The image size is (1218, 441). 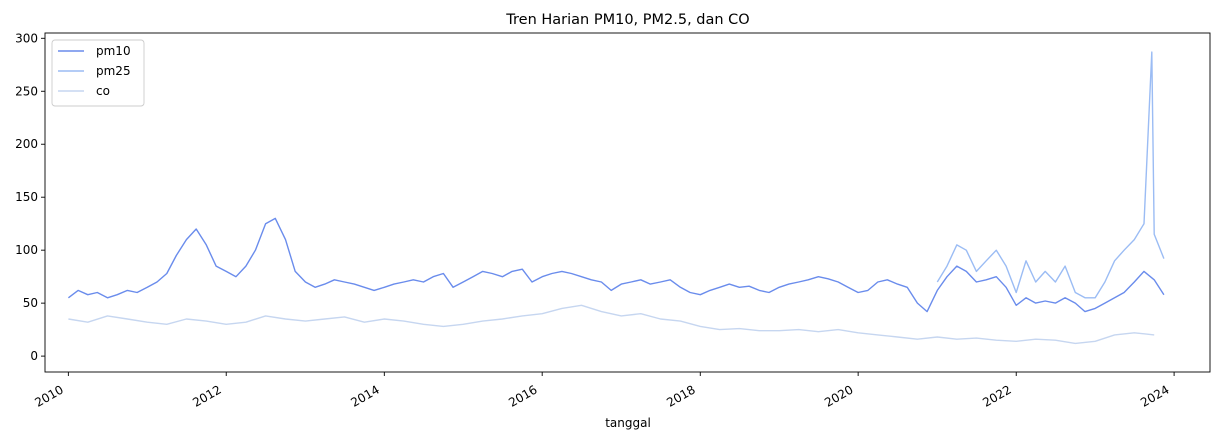 What do you see at coordinates (26, 91) in the screenshot?
I see `y-tick-label: 250` at bounding box center [26, 91].